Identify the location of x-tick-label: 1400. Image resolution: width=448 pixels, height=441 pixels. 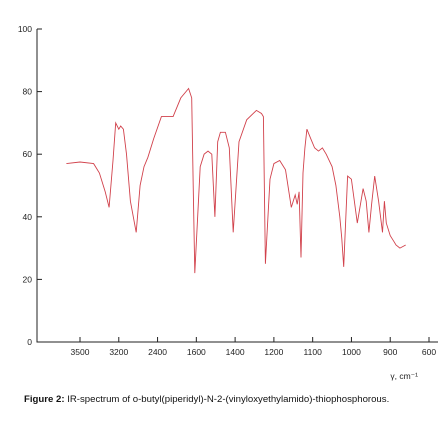
(235, 352).